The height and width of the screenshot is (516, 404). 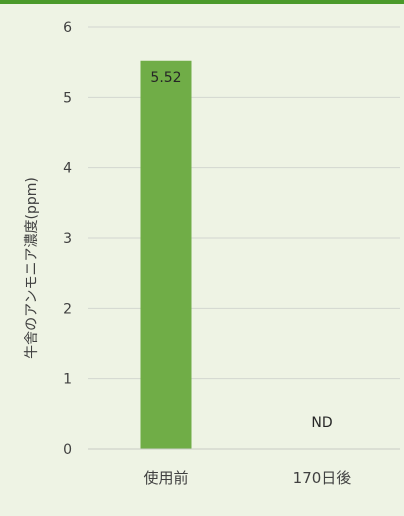 I want to click on y-tick-label: 4, so click(x=67, y=169).